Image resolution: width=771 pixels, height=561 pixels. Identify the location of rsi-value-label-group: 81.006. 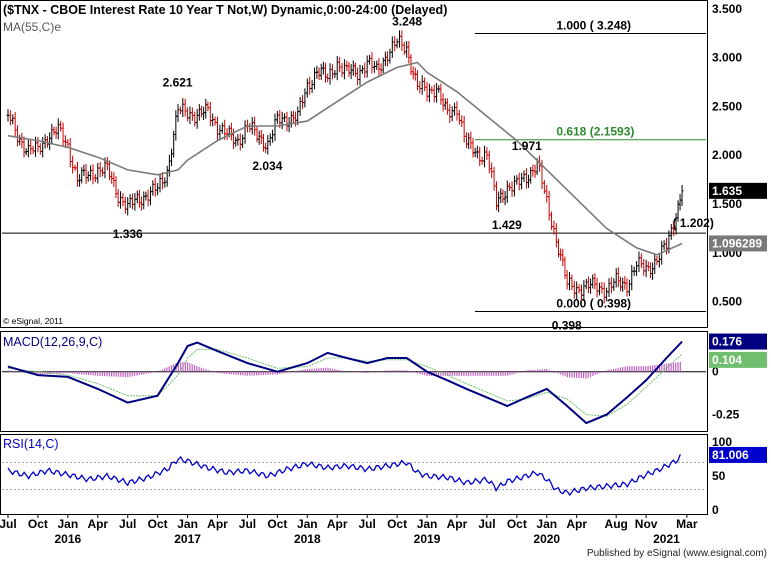
(738, 454).